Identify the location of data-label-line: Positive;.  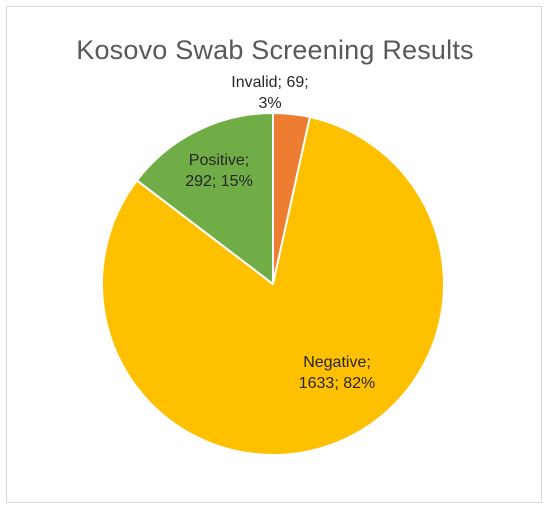
(219, 160).